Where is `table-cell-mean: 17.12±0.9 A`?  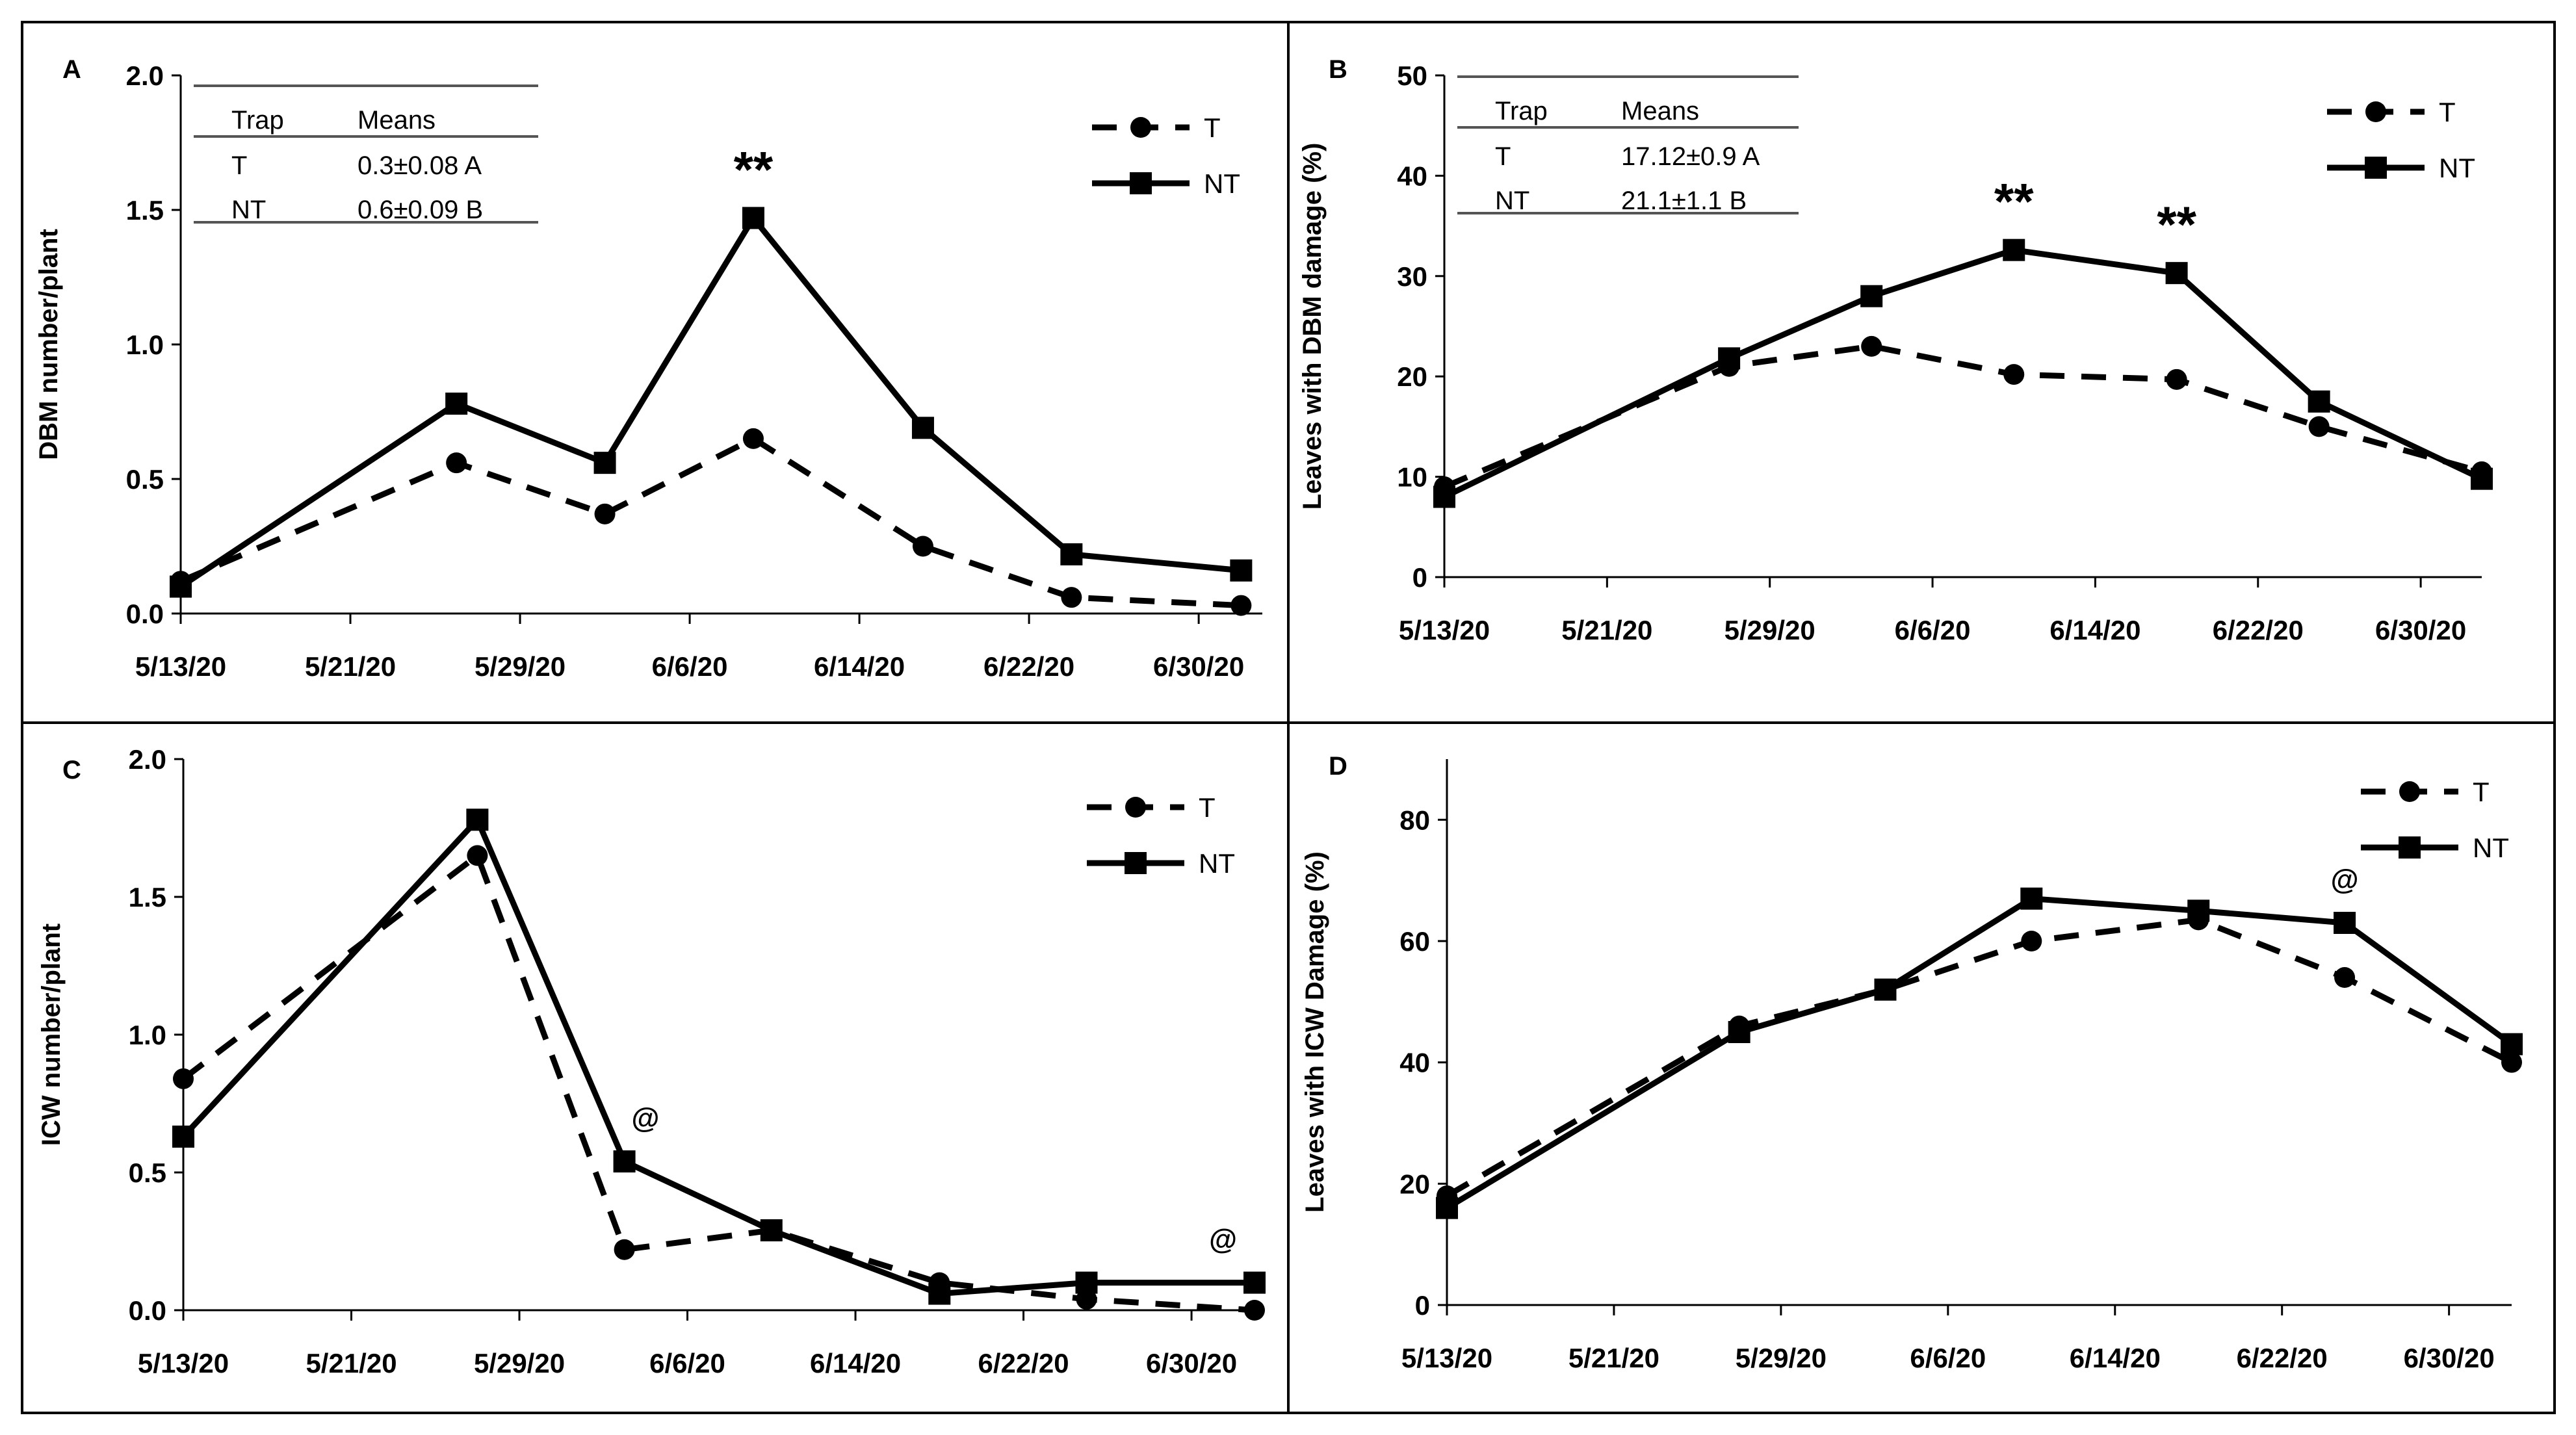 table-cell-mean: 17.12±0.9 A is located at coordinates (1690, 156).